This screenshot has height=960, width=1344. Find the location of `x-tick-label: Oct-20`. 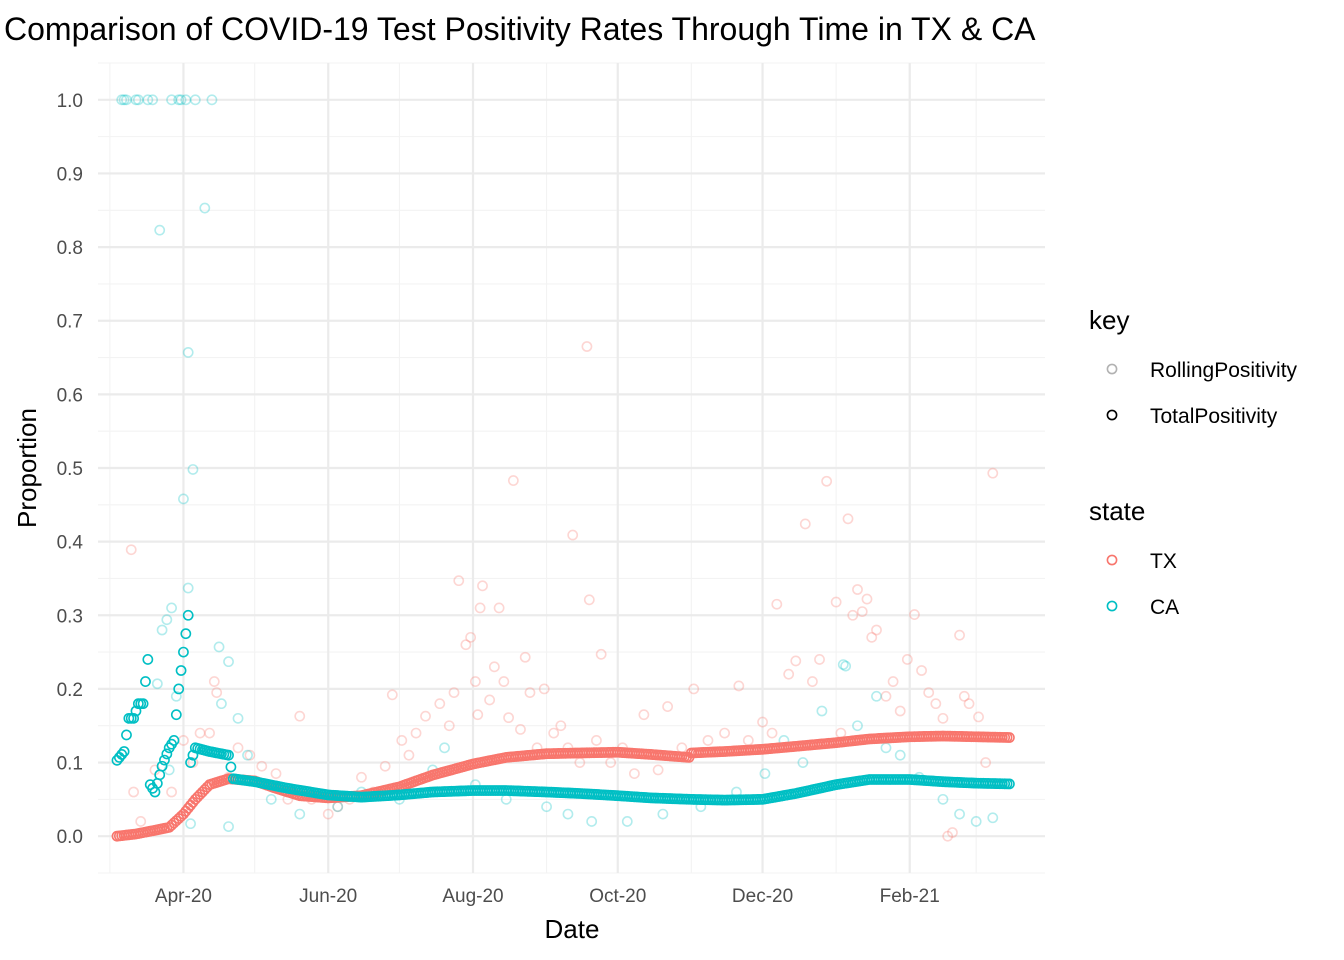

x-tick-label: Oct-20 is located at coordinates (617, 896).